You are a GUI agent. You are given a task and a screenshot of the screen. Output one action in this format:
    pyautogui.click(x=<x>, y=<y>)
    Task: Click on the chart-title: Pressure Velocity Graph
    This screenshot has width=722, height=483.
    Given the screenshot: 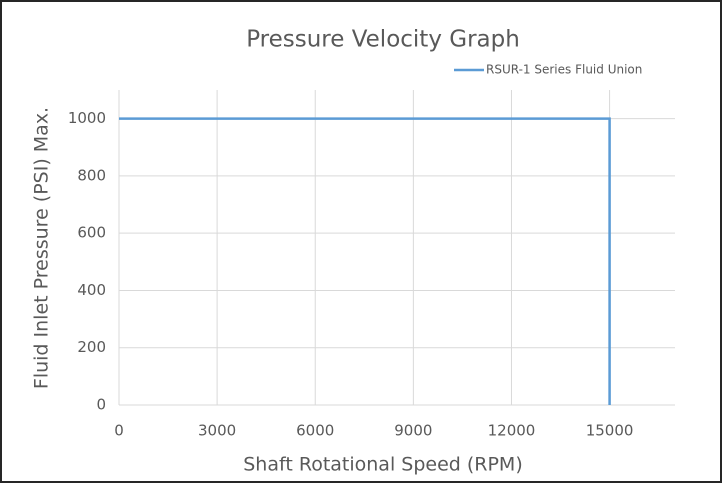 What is the action you would take?
    pyautogui.click(x=383, y=40)
    